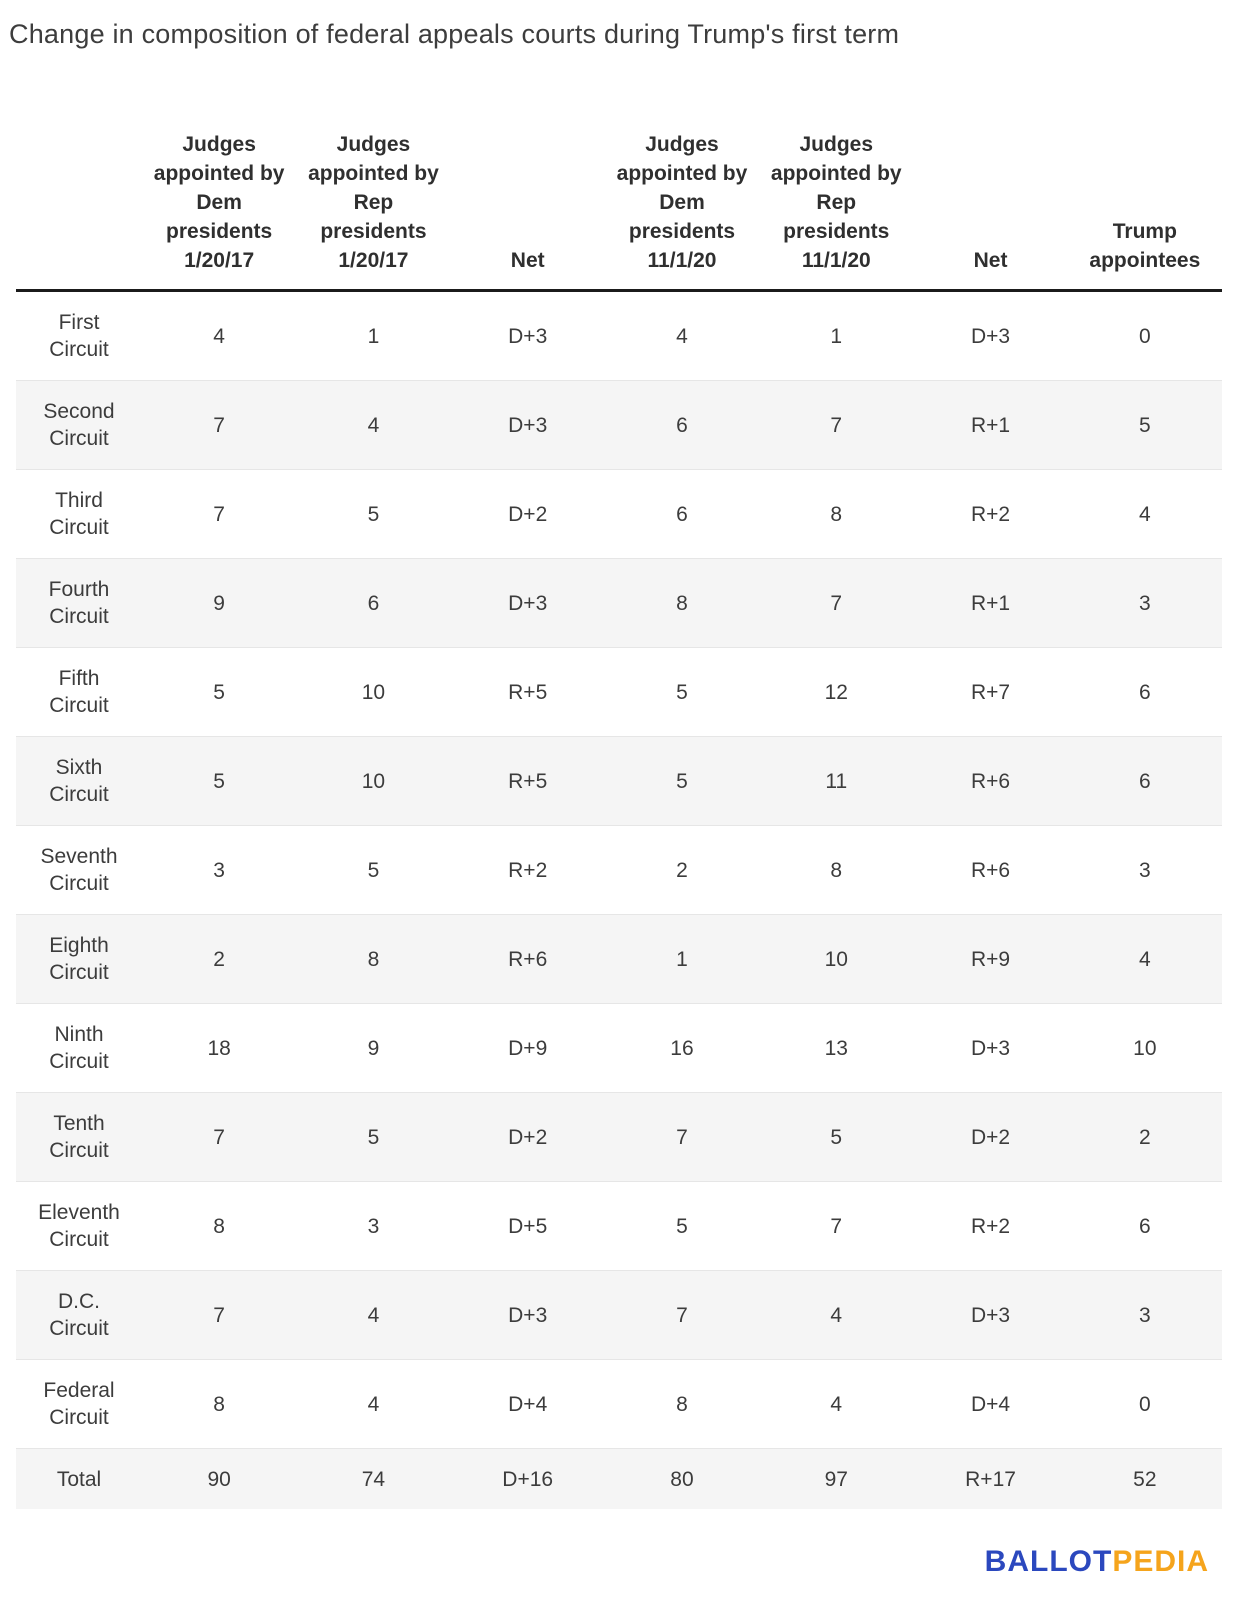  What do you see at coordinates (619, 1137) in the screenshot?
I see `table-row: Tenth Circuit 7 5 D+2 7 5 D+2 2` at bounding box center [619, 1137].